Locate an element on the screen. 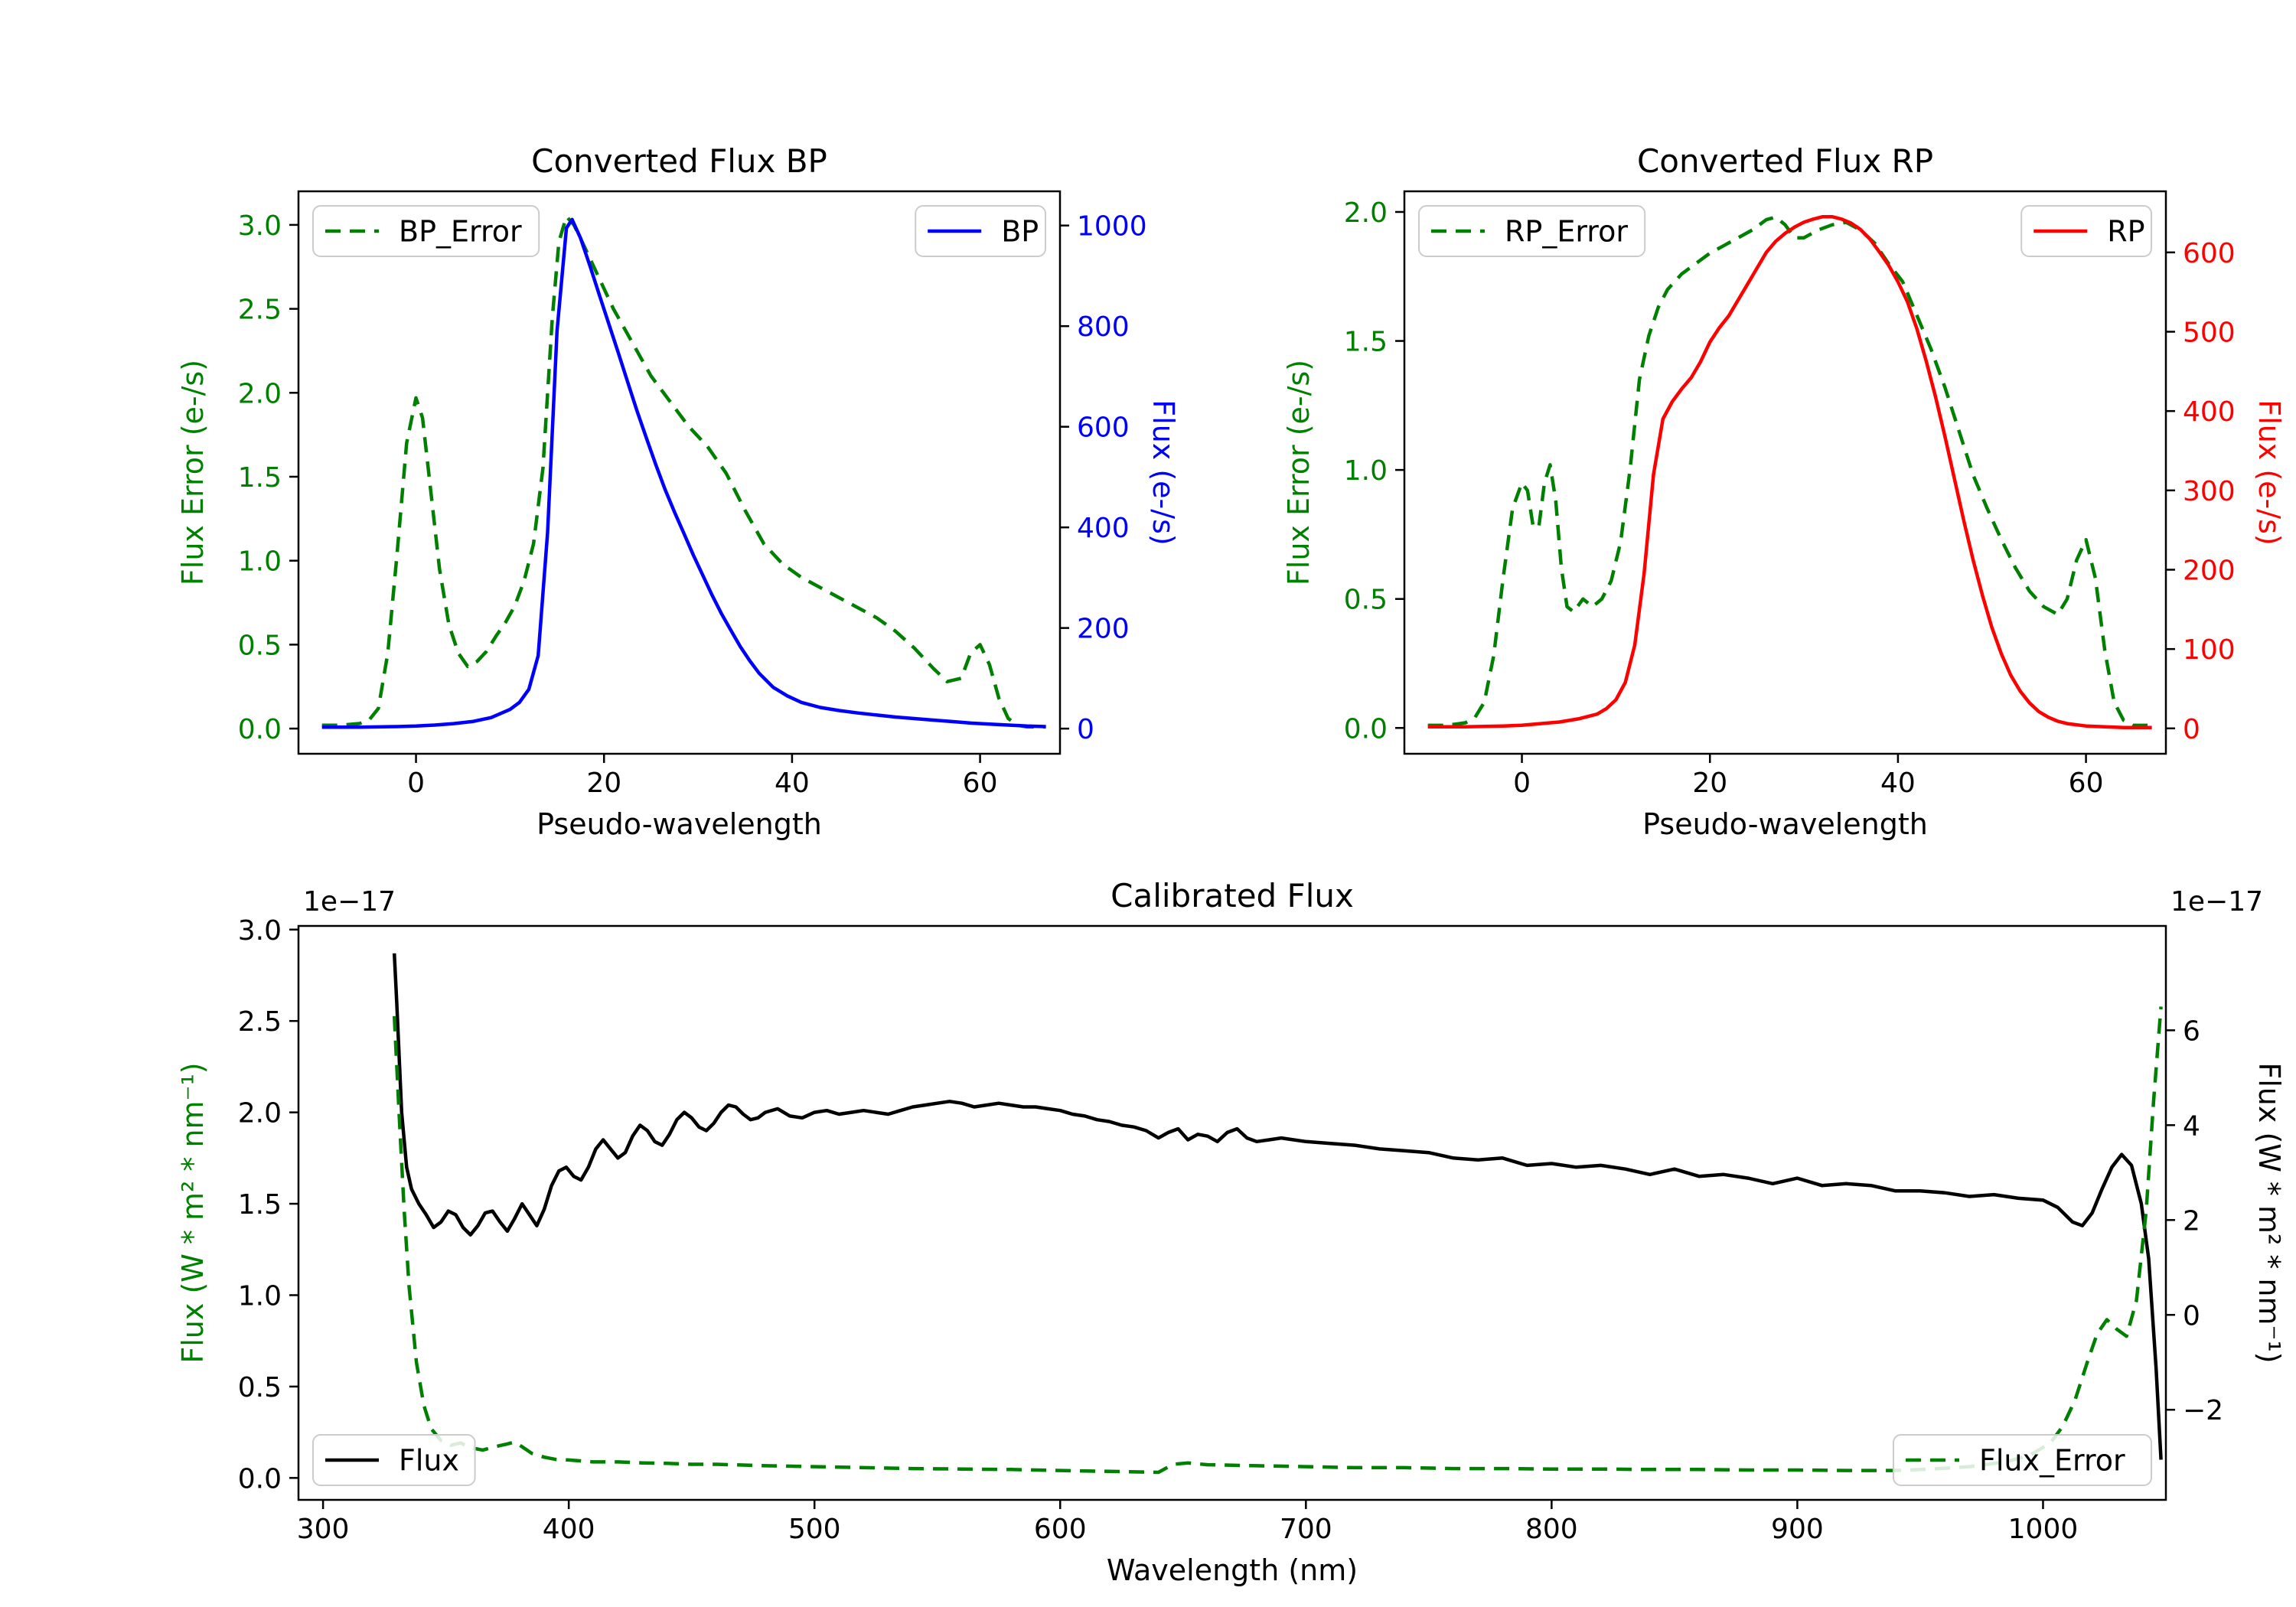 The width and height of the screenshot is (2296, 1607). y-right-tick-label: 100 is located at coordinates (2209, 650).